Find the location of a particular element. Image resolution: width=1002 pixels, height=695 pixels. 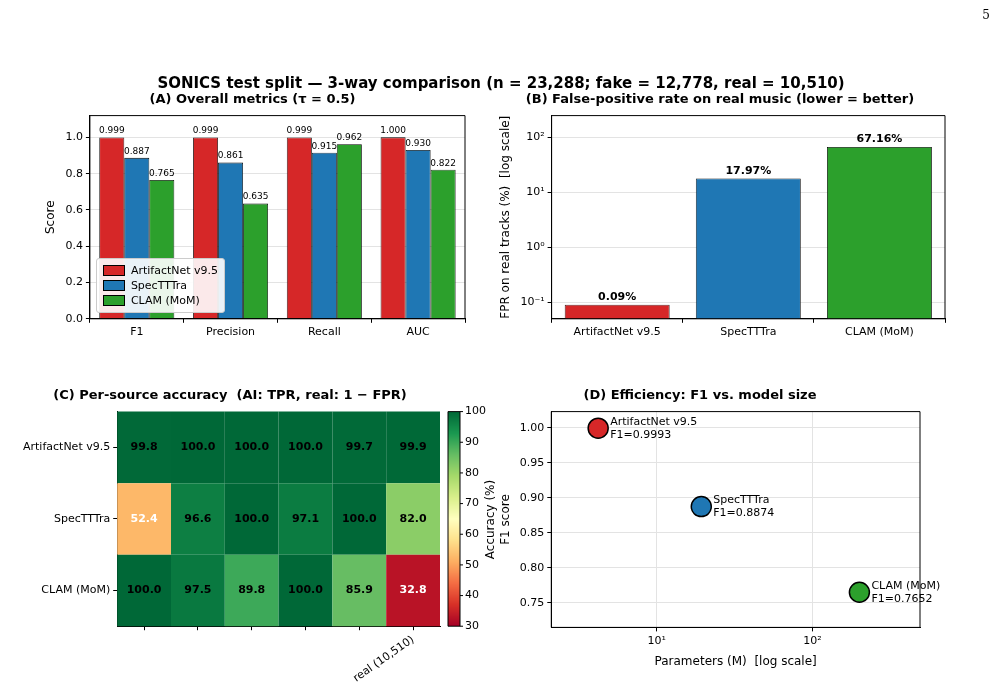

series-label: ArtifactNet v9.5 is located at coordinates (654, 422).